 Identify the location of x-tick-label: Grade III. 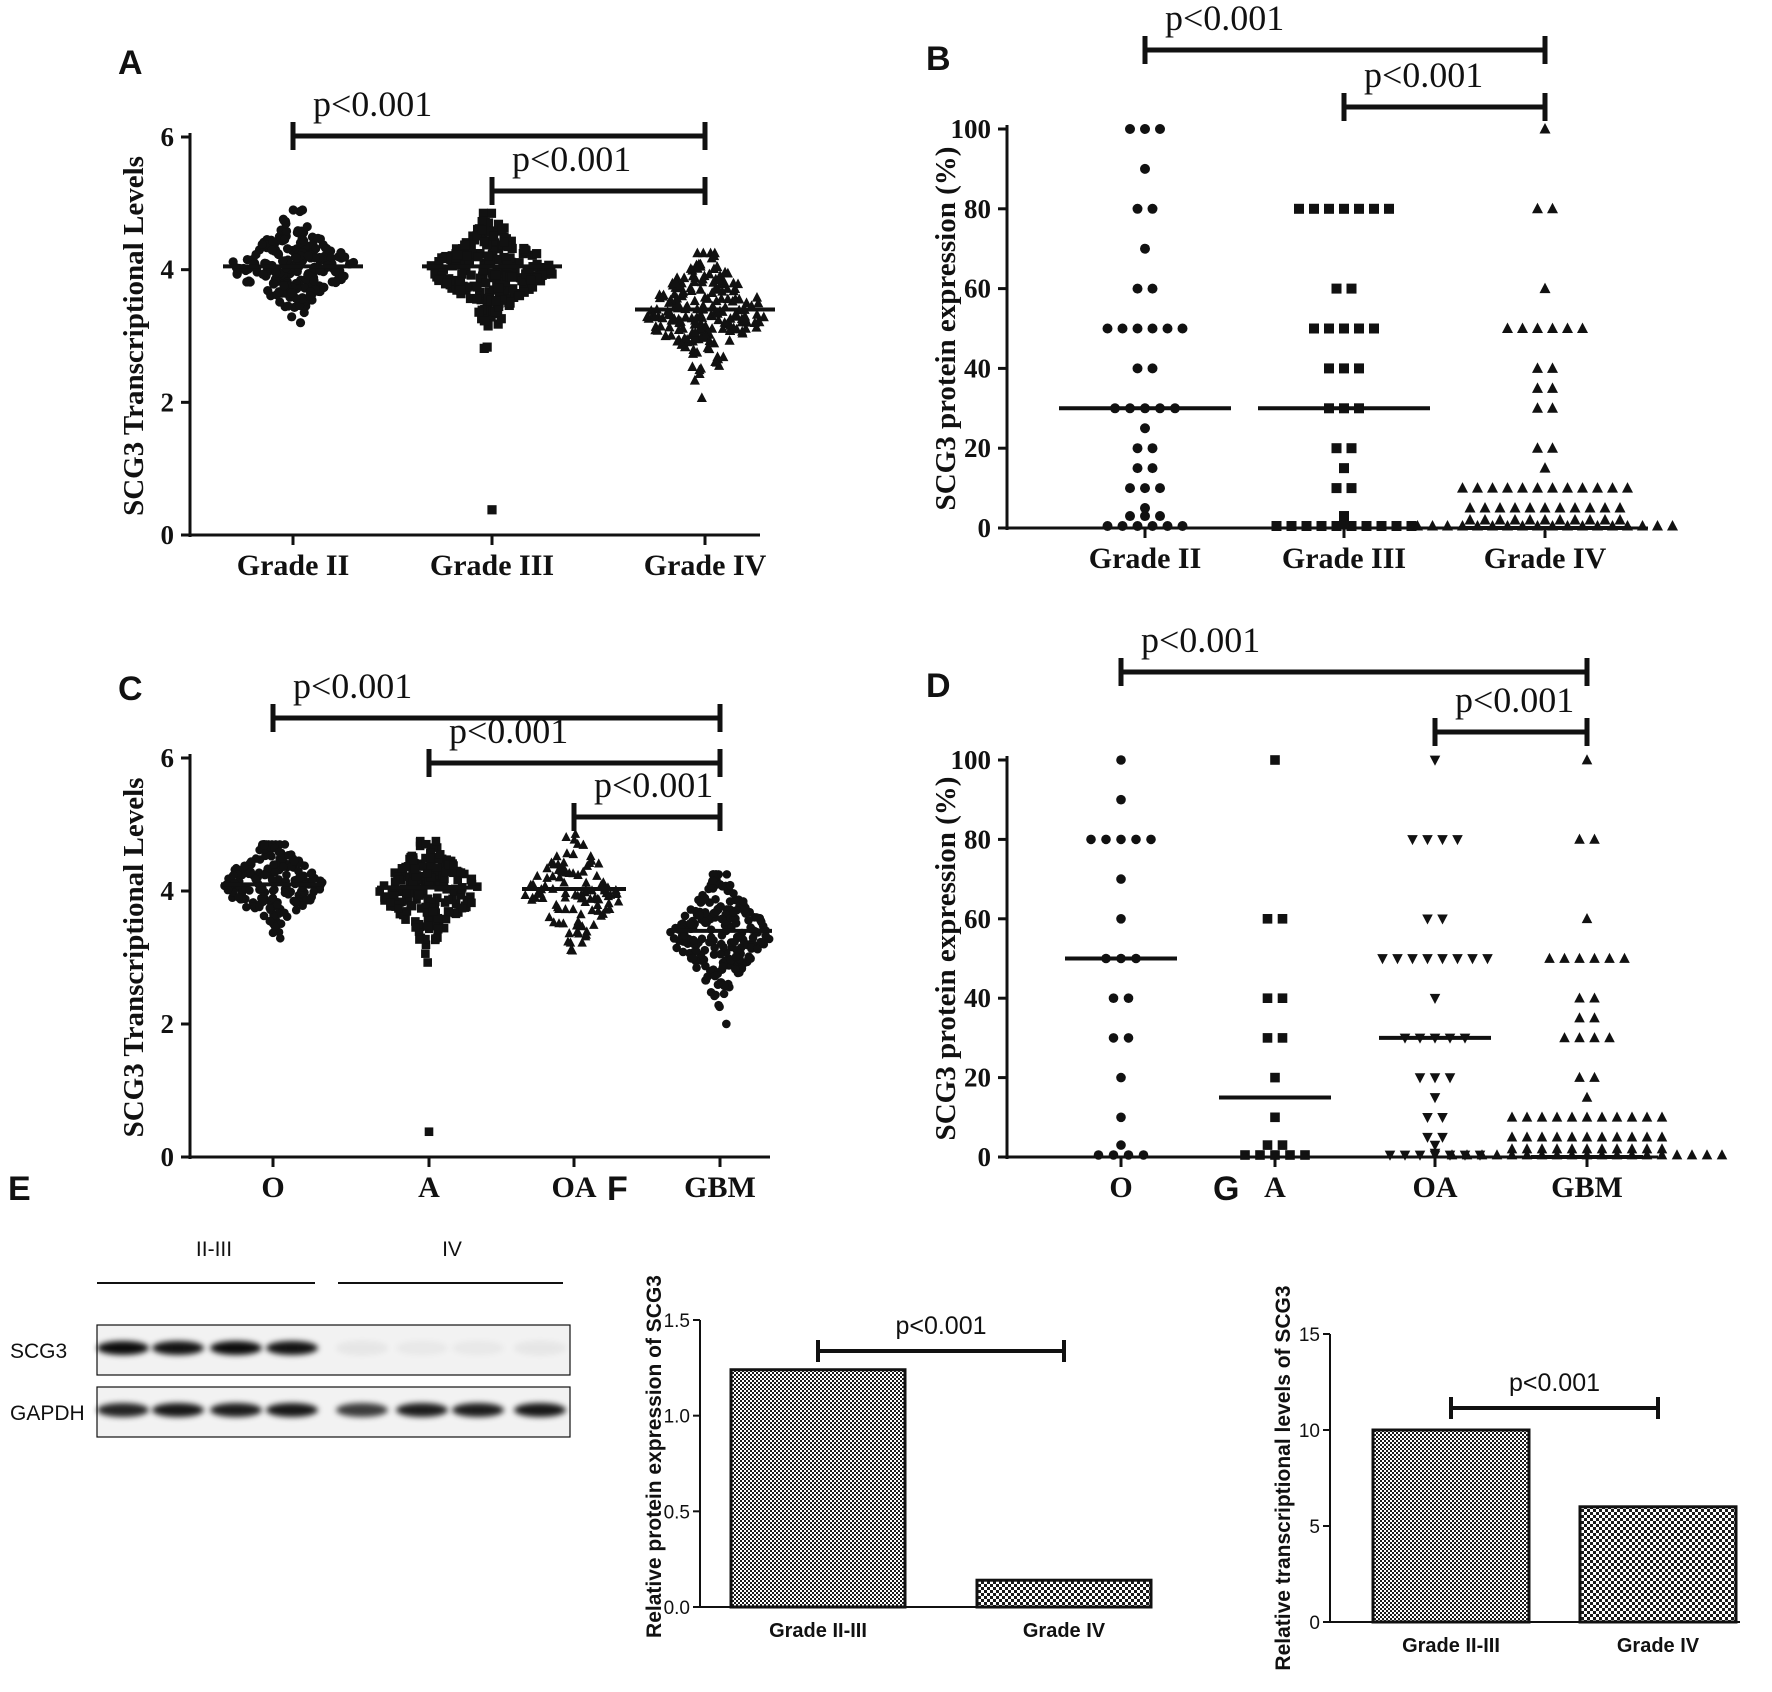
(1344, 558).